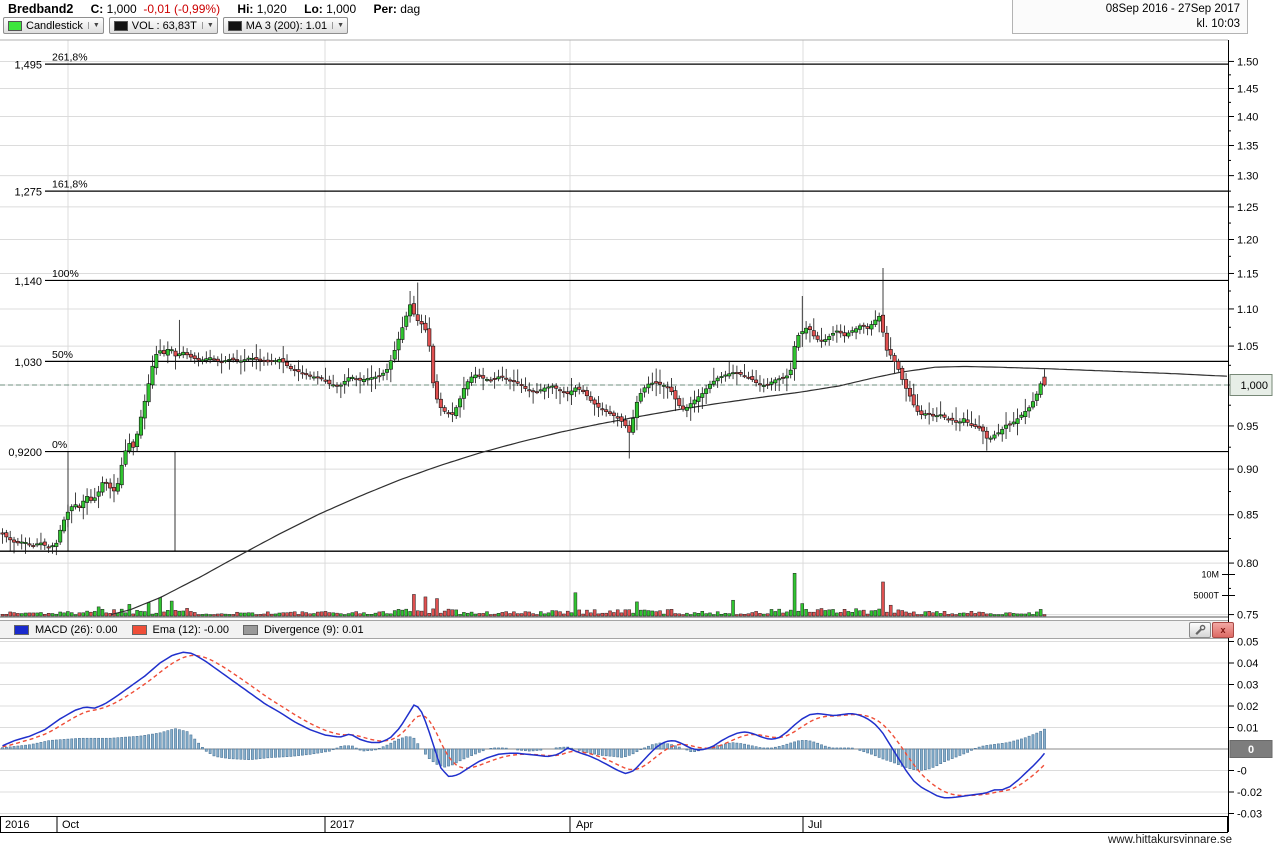  I want to click on macd-close-button: x, so click(1223, 630).